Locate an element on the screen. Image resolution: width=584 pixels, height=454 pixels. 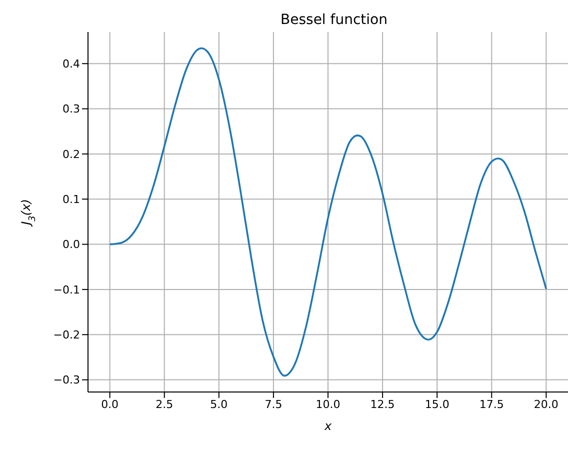
y-tick-label: 0.2 is located at coordinates (71, 154).